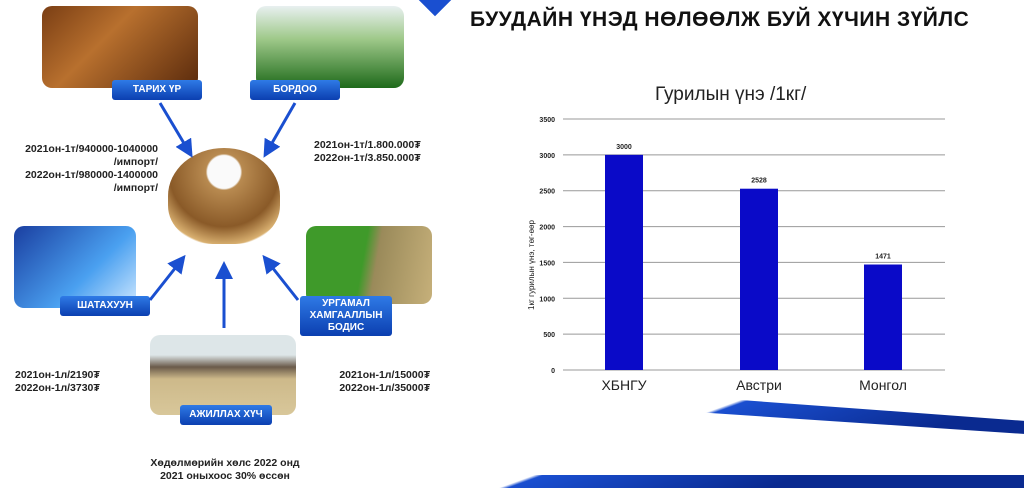  What do you see at coordinates (549, 335) in the screenshot?
I see `y-tick-label: 500` at bounding box center [549, 335].